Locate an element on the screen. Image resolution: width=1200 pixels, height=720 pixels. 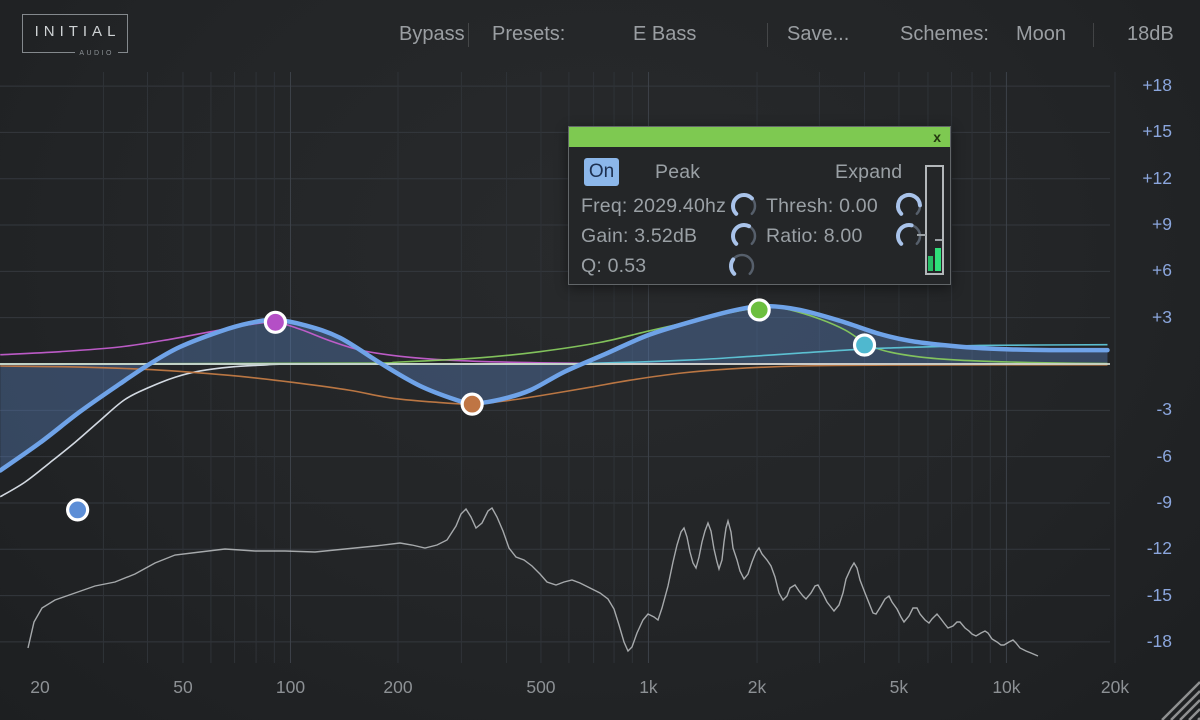
menu-bypass: Bypass is located at coordinates (432, 34).